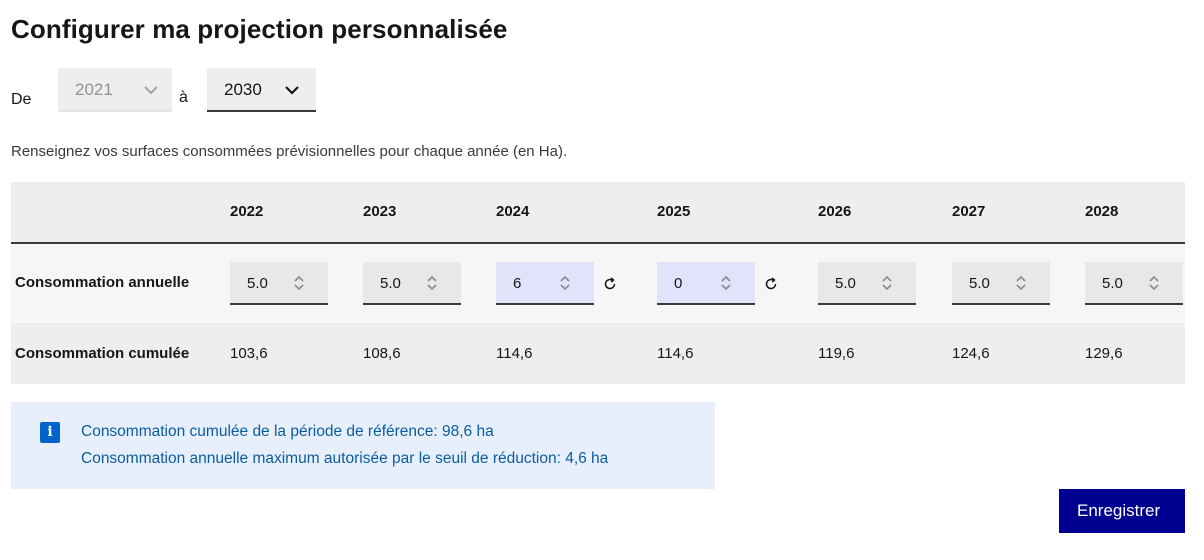 The image size is (1204, 560). Describe the element at coordinates (183, 97) in the screenshot. I see `to-label: à` at that location.